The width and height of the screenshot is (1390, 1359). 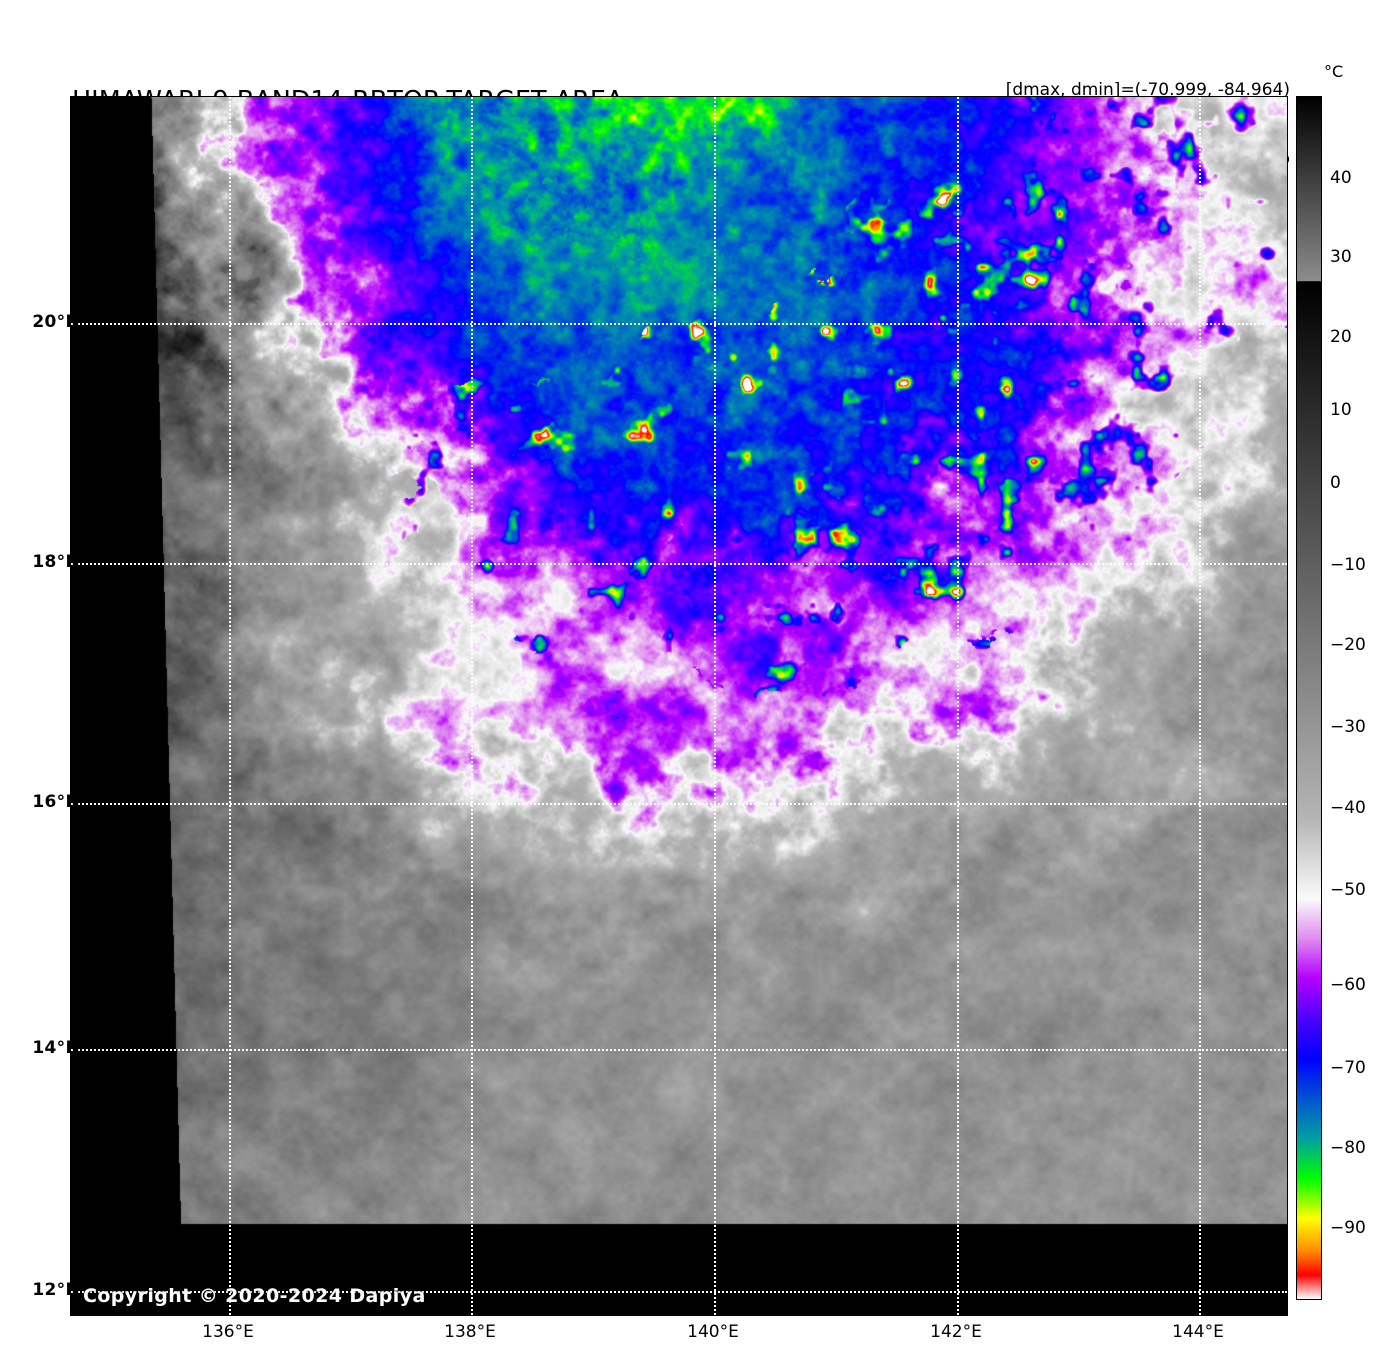 What do you see at coordinates (1348, 565) in the screenshot?
I see `colorbar-tick--10: −10` at bounding box center [1348, 565].